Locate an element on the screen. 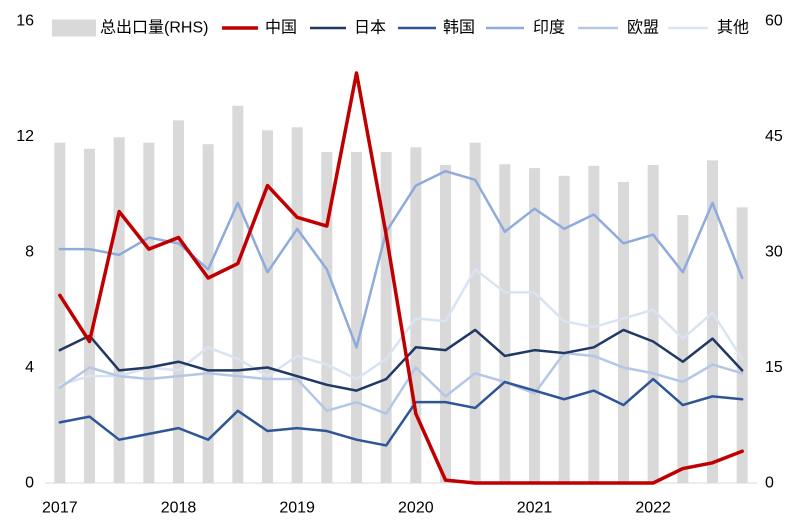  legend-label-6: 欧盟 is located at coordinates (643, 28).